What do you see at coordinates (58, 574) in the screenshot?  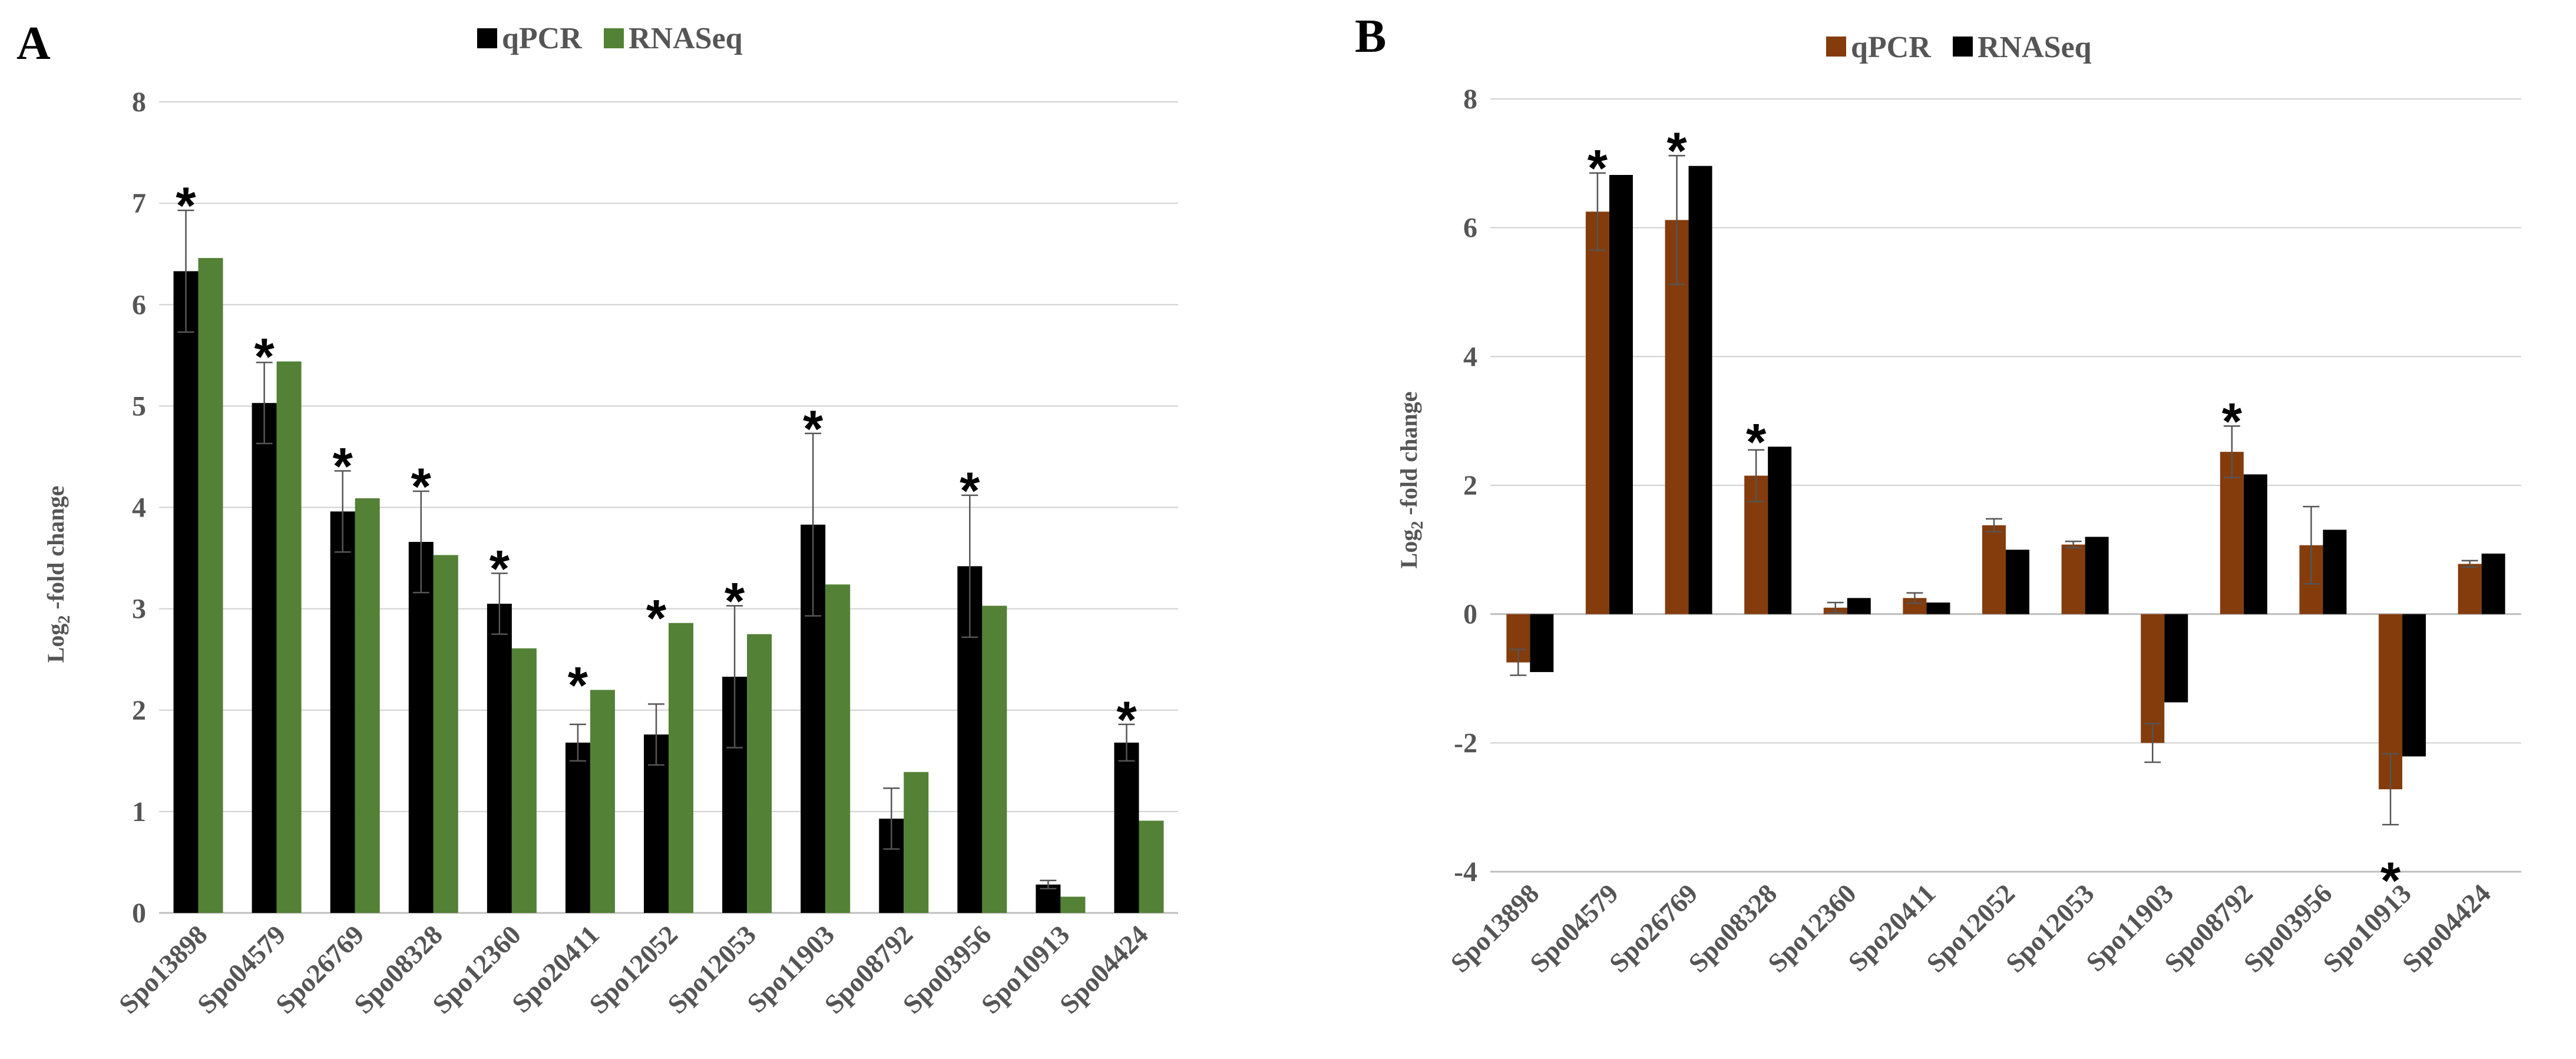 I see `panel-a-y-axis-label: Log2 -fold change` at bounding box center [58, 574].